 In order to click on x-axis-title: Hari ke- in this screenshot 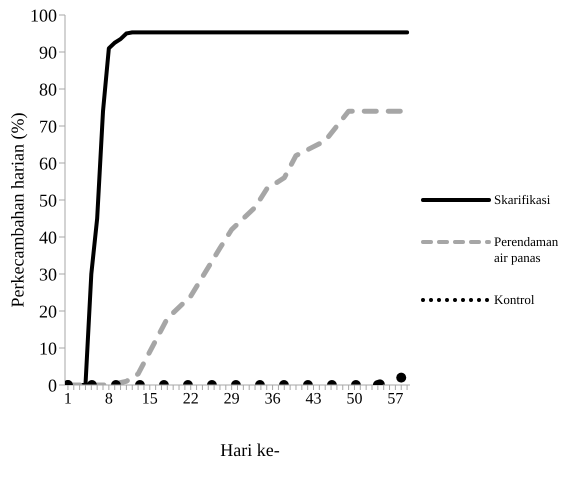, I will do `click(250, 450)`.